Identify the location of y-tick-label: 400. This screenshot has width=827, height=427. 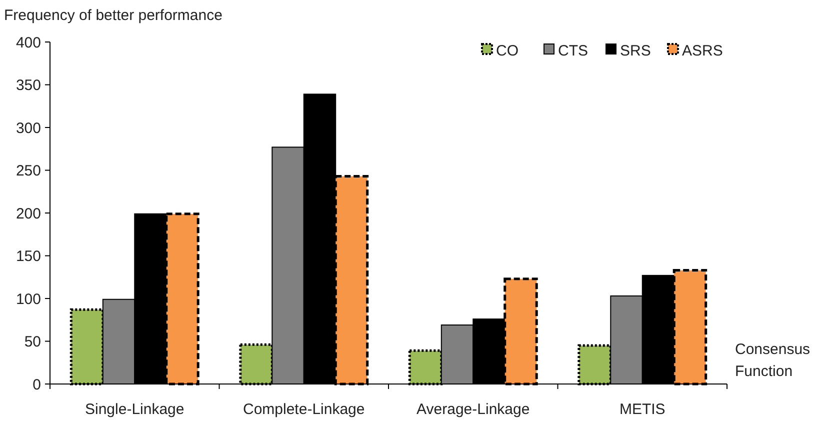
(28, 43).